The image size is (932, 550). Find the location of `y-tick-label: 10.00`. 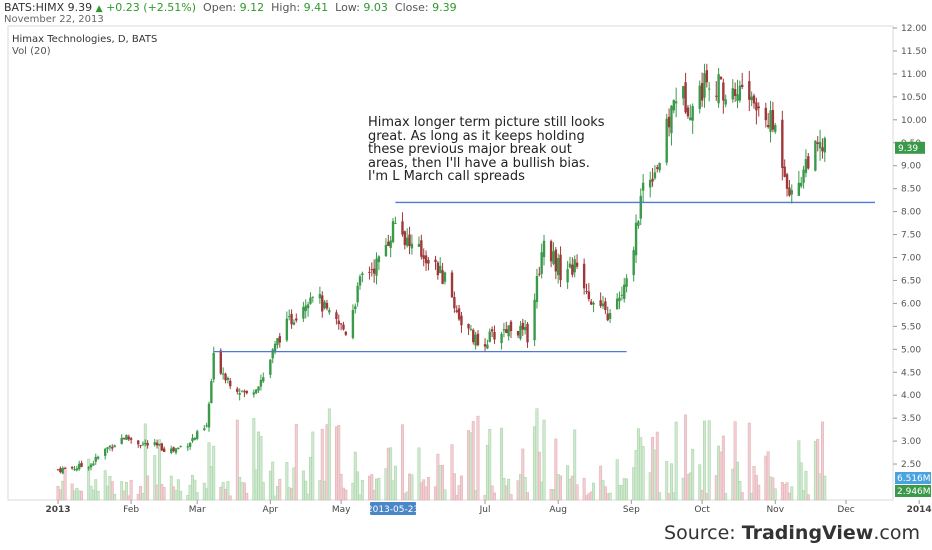

y-tick-label: 10.00 is located at coordinates (914, 121).